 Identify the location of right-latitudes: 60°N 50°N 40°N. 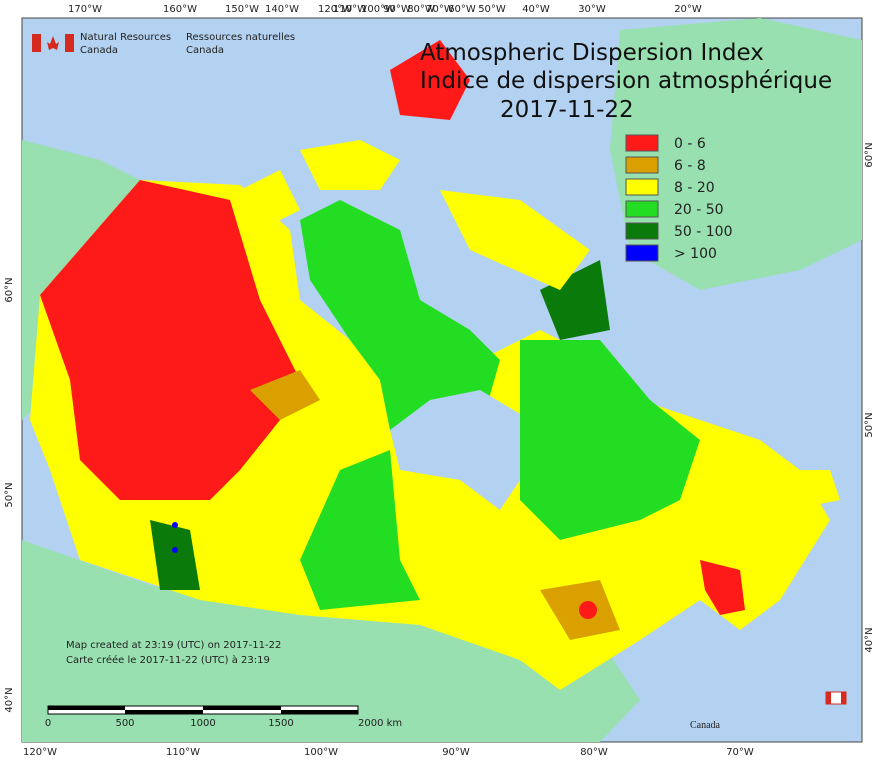
(869, 397).